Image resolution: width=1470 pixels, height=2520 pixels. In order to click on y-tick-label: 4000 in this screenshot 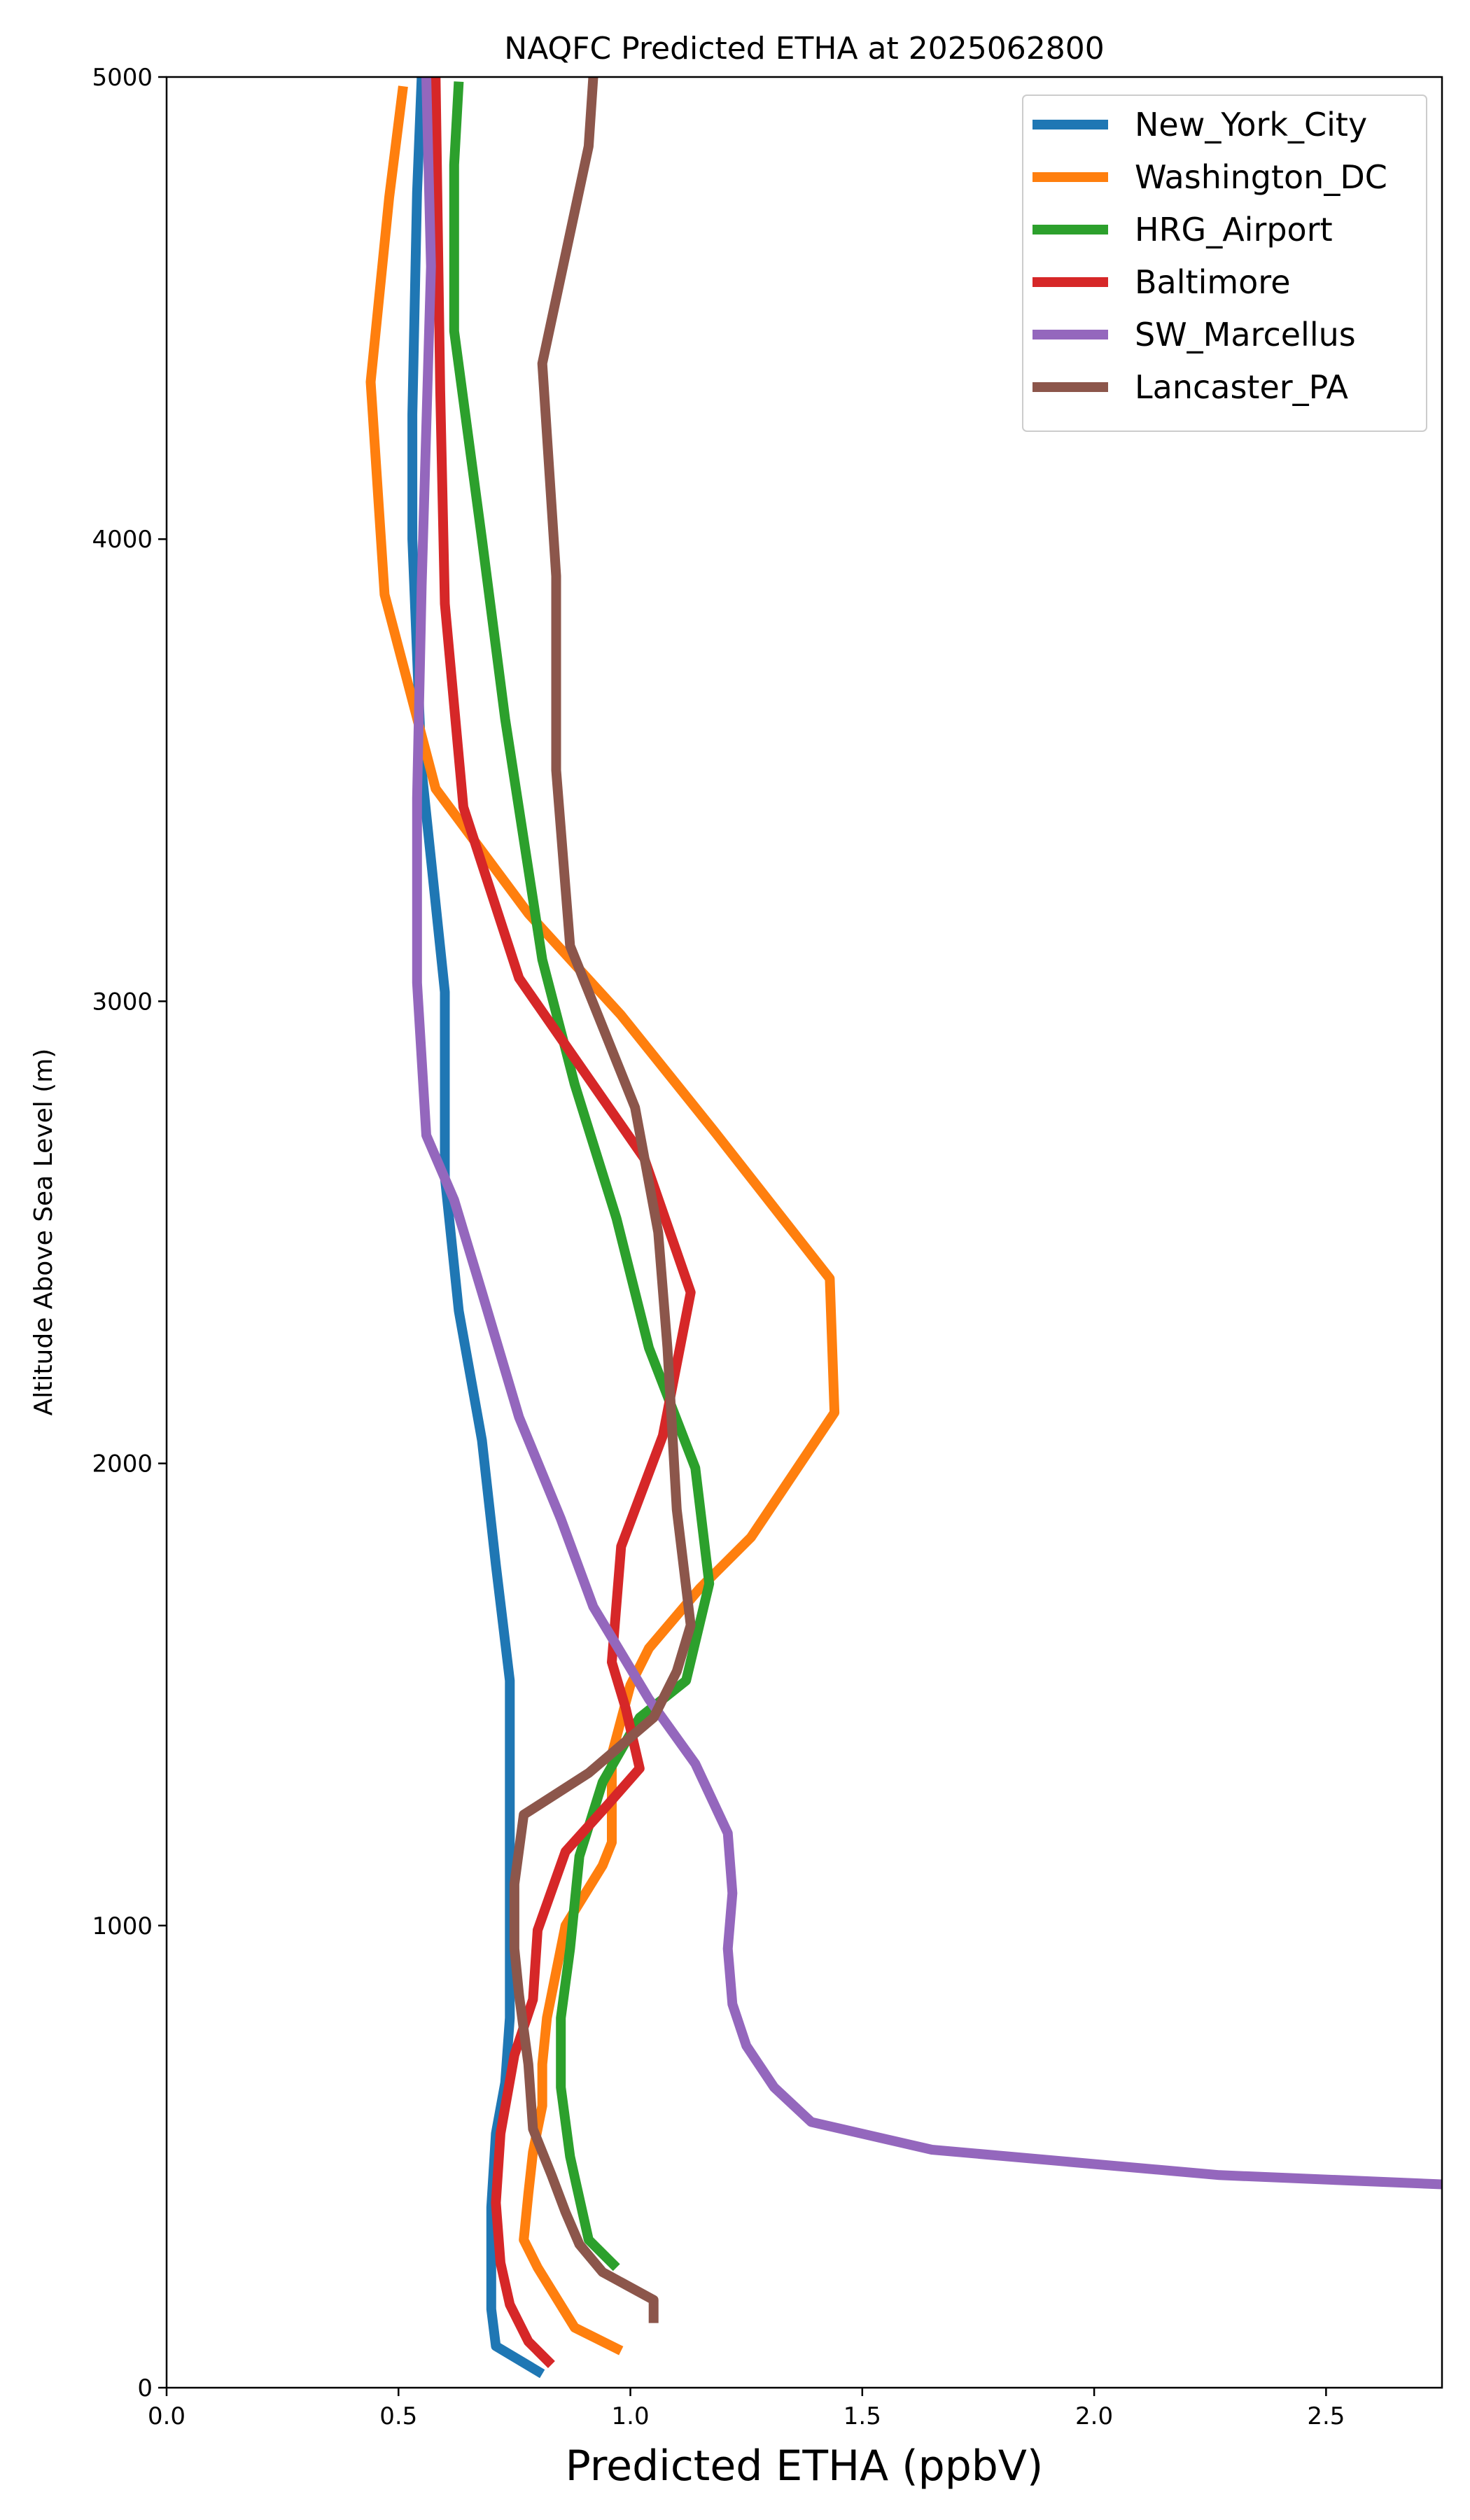, I will do `click(122, 540)`.